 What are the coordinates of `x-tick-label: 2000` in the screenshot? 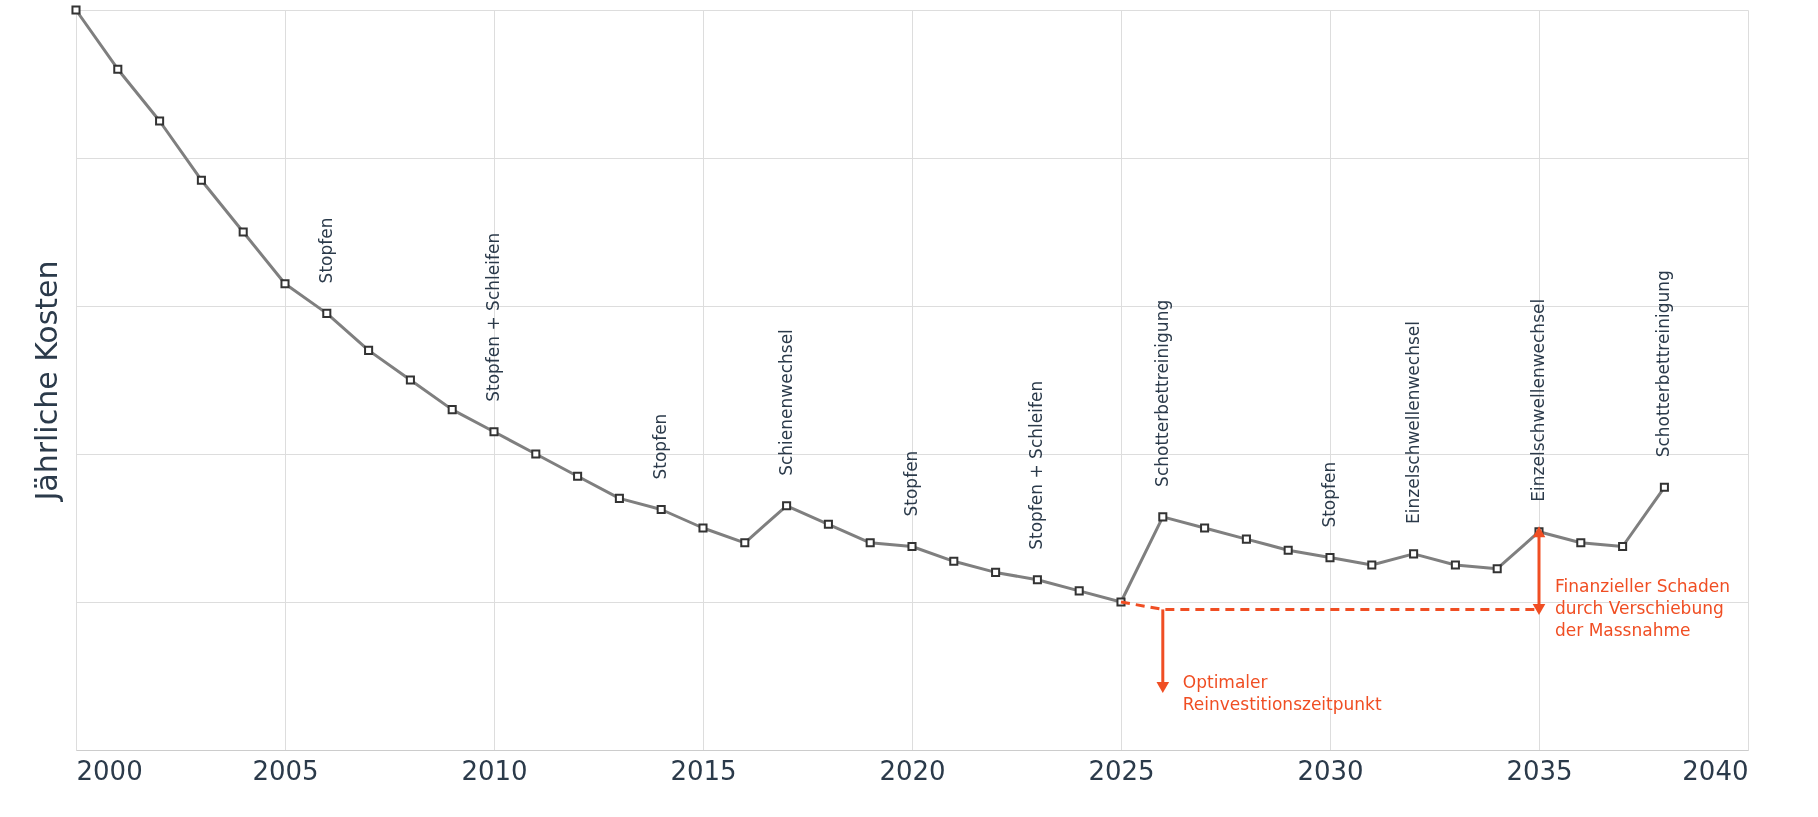 It's located at (109, 770).